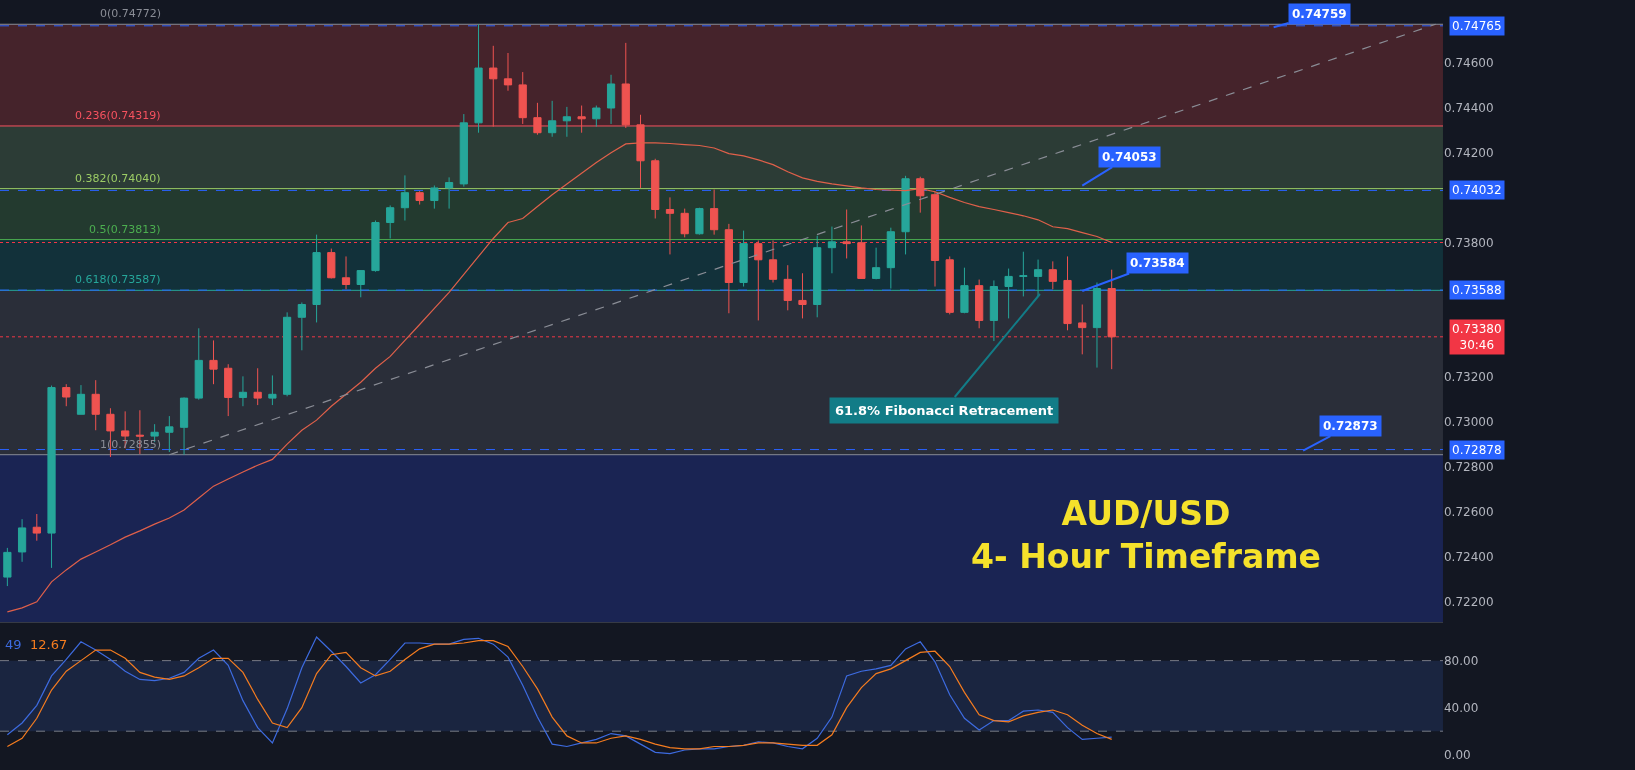 This screenshot has width=1635, height=770. I want to click on ref-line-label: 0.236(0.74319), so click(118, 115).